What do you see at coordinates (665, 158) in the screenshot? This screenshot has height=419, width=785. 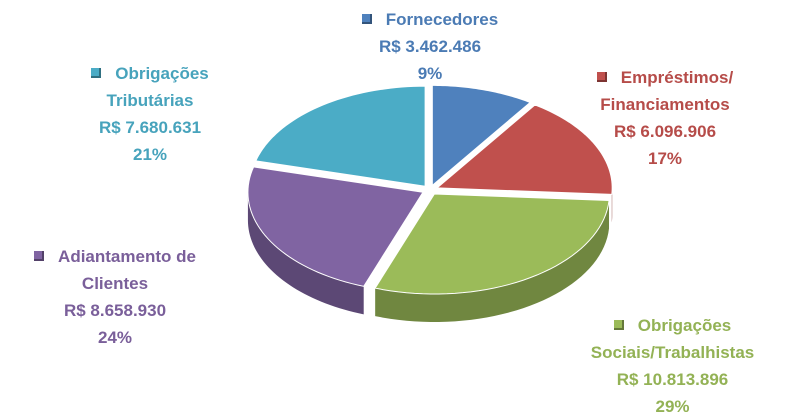 I see `percent-label: 17%` at bounding box center [665, 158].